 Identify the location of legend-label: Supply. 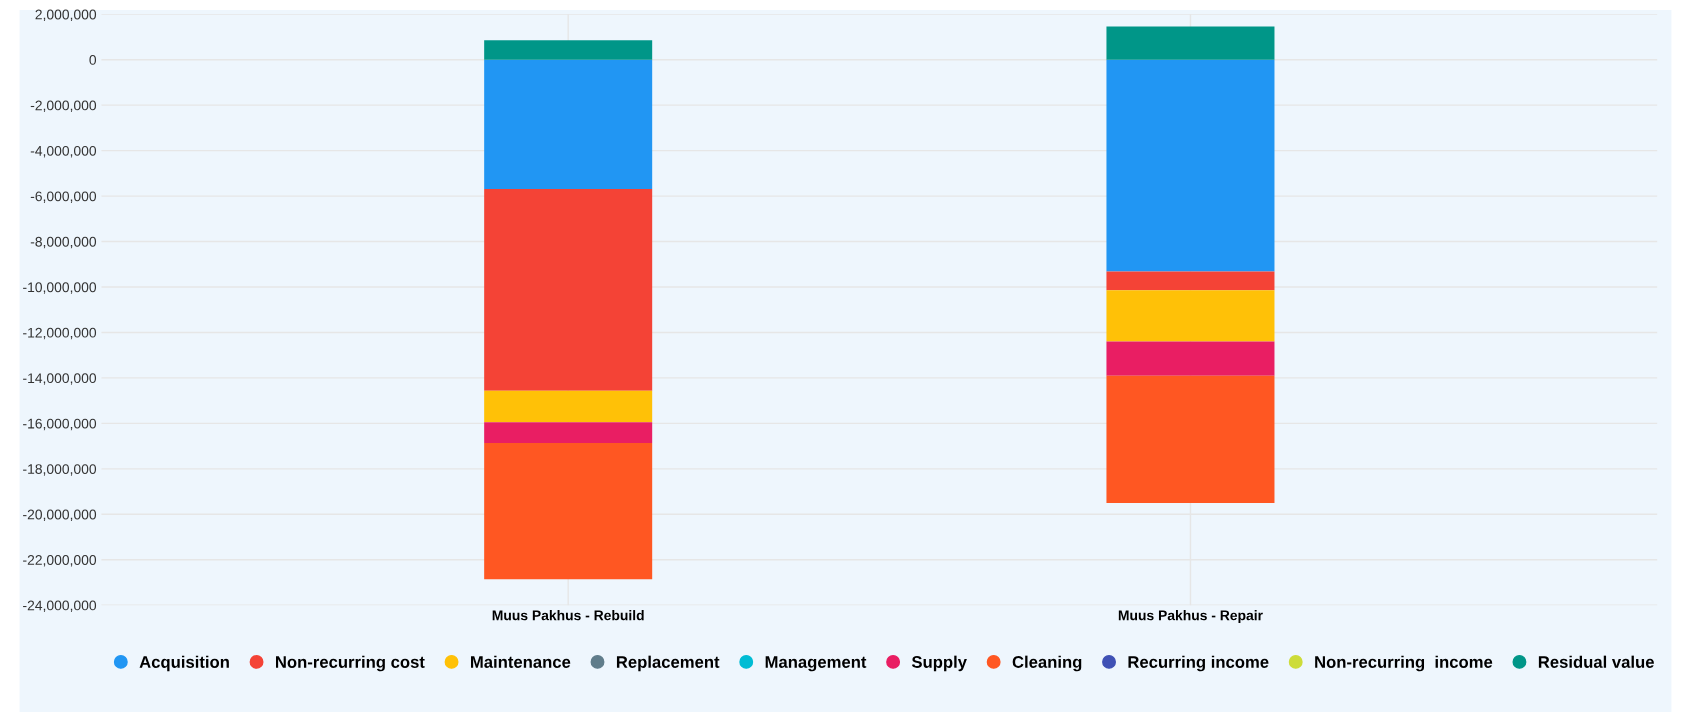
(939, 663).